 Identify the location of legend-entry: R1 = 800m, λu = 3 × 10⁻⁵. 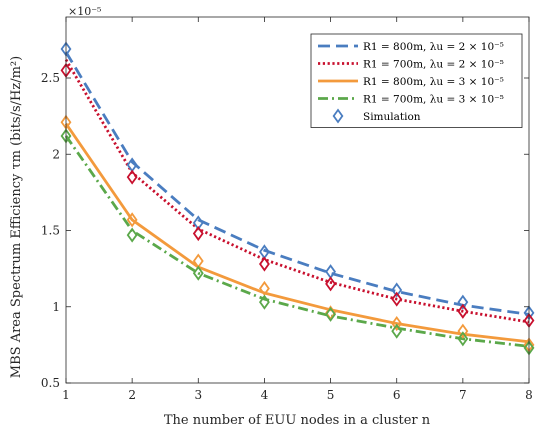
(433, 82).